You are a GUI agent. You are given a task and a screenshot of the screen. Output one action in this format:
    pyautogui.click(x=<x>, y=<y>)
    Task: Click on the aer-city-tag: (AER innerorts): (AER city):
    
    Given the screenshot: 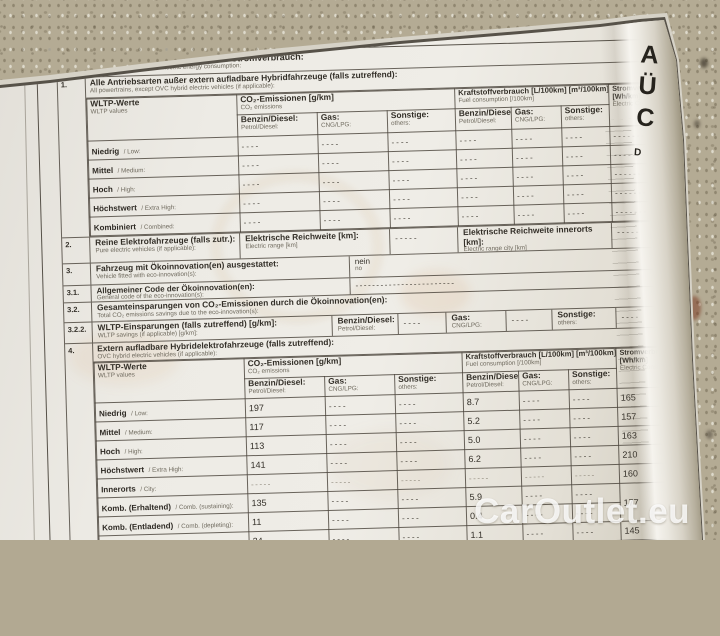 What is the action you would take?
    pyautogui.click(x=557, y=598)
    